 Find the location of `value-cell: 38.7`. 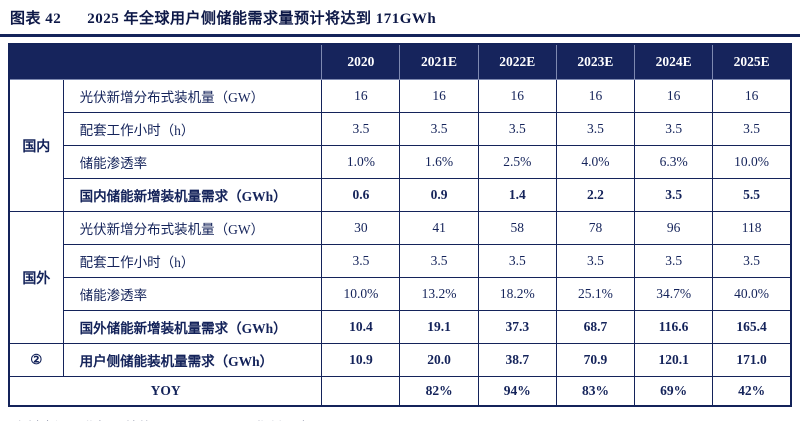

value-cell: 38.7 is located at coordinates (517, 360).